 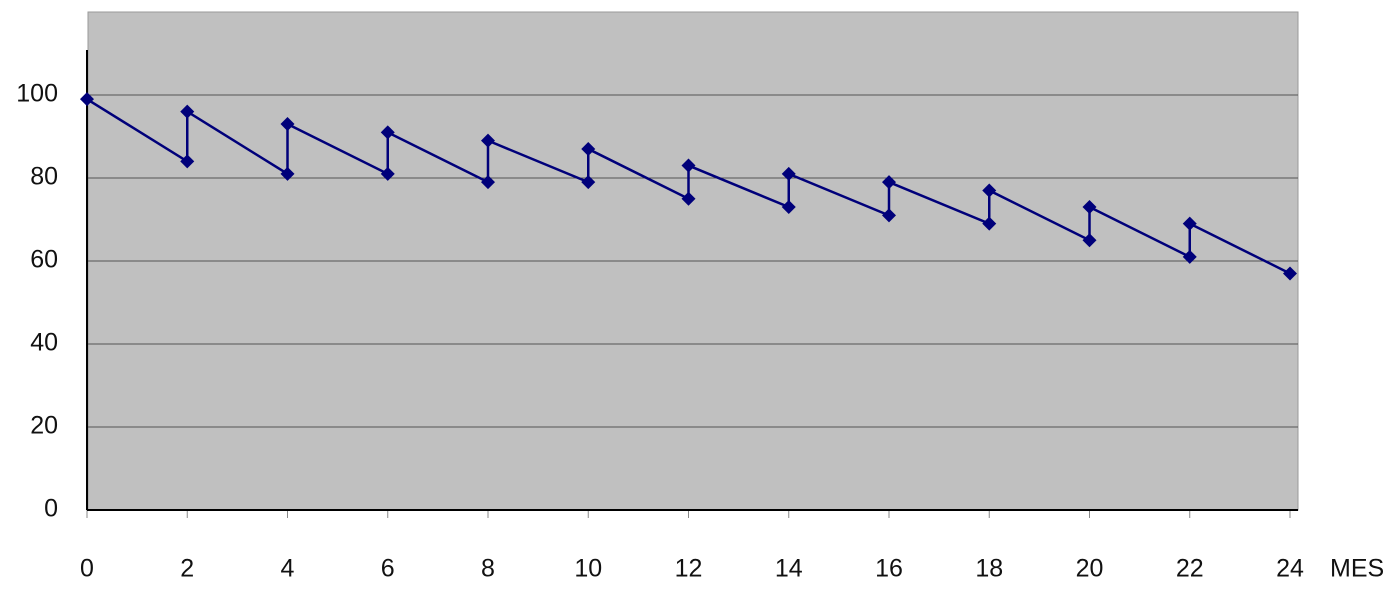 What do you see at coordinates (44, 177) in the screenshot?
I see `y-tick-label: 80` at bounding box center [44, 177].